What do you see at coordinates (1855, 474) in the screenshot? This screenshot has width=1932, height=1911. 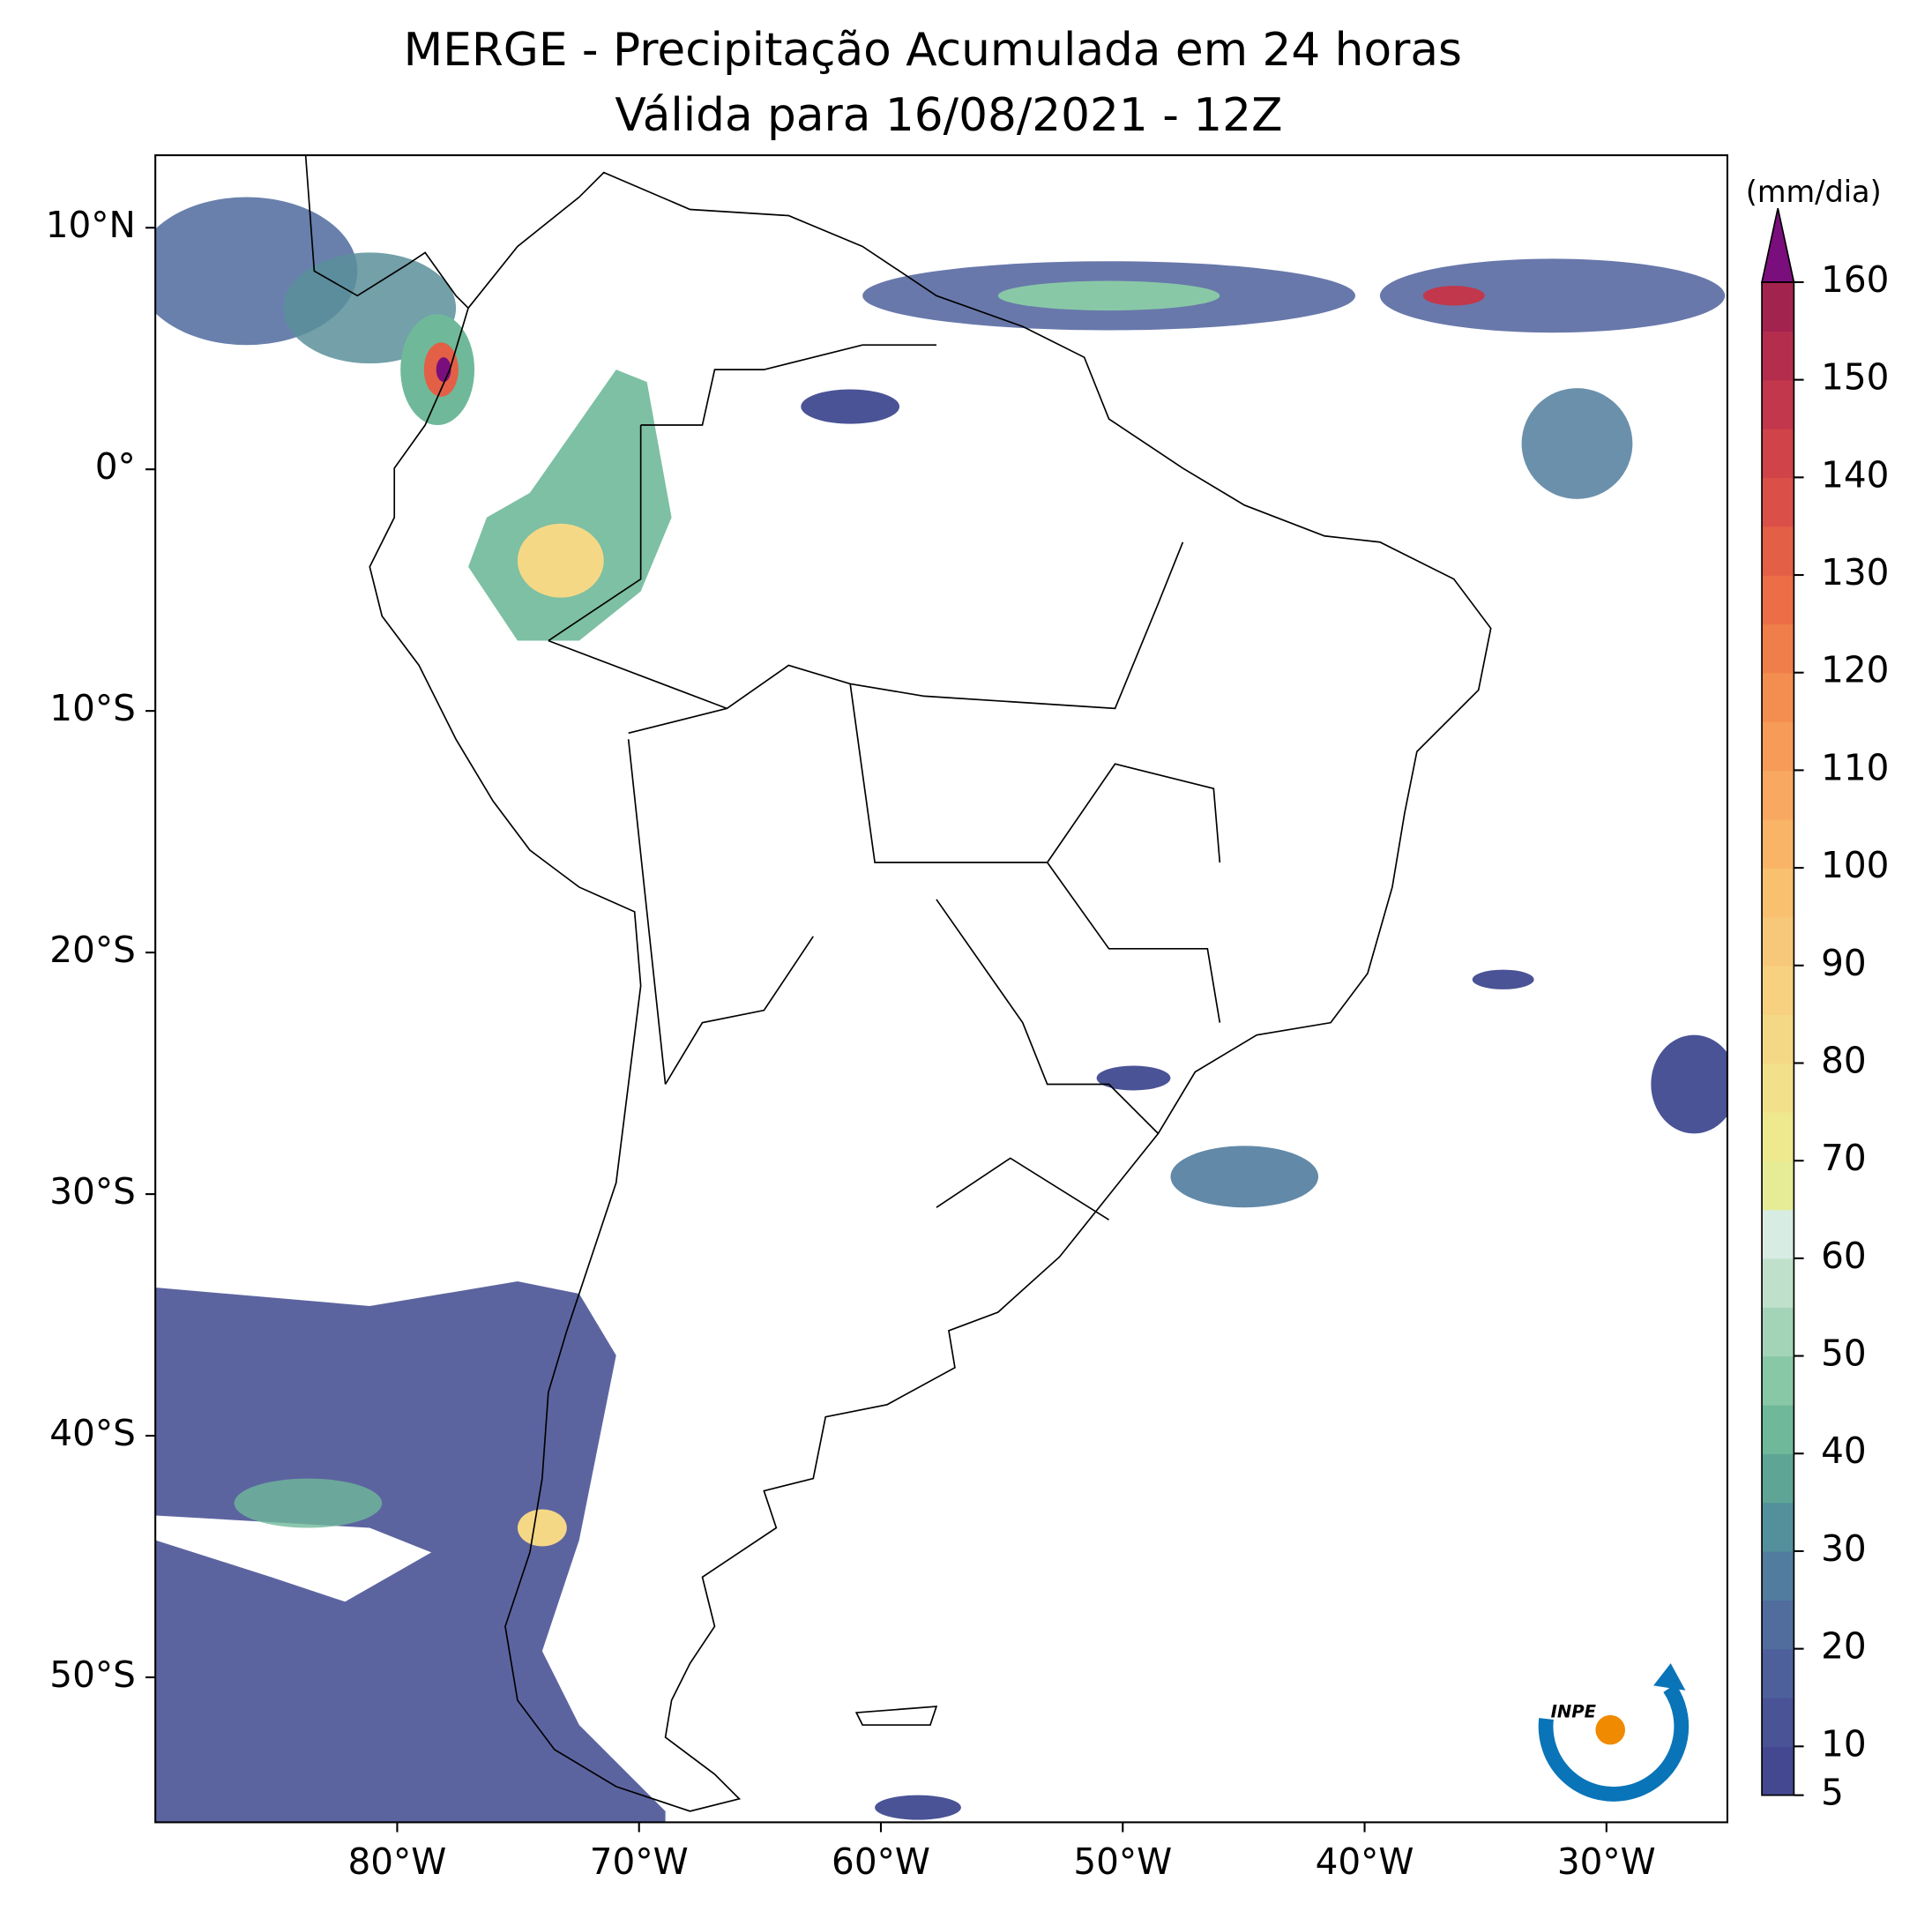 I see `colorbar-tick-label: 140` at bounding box center [1855, 474].